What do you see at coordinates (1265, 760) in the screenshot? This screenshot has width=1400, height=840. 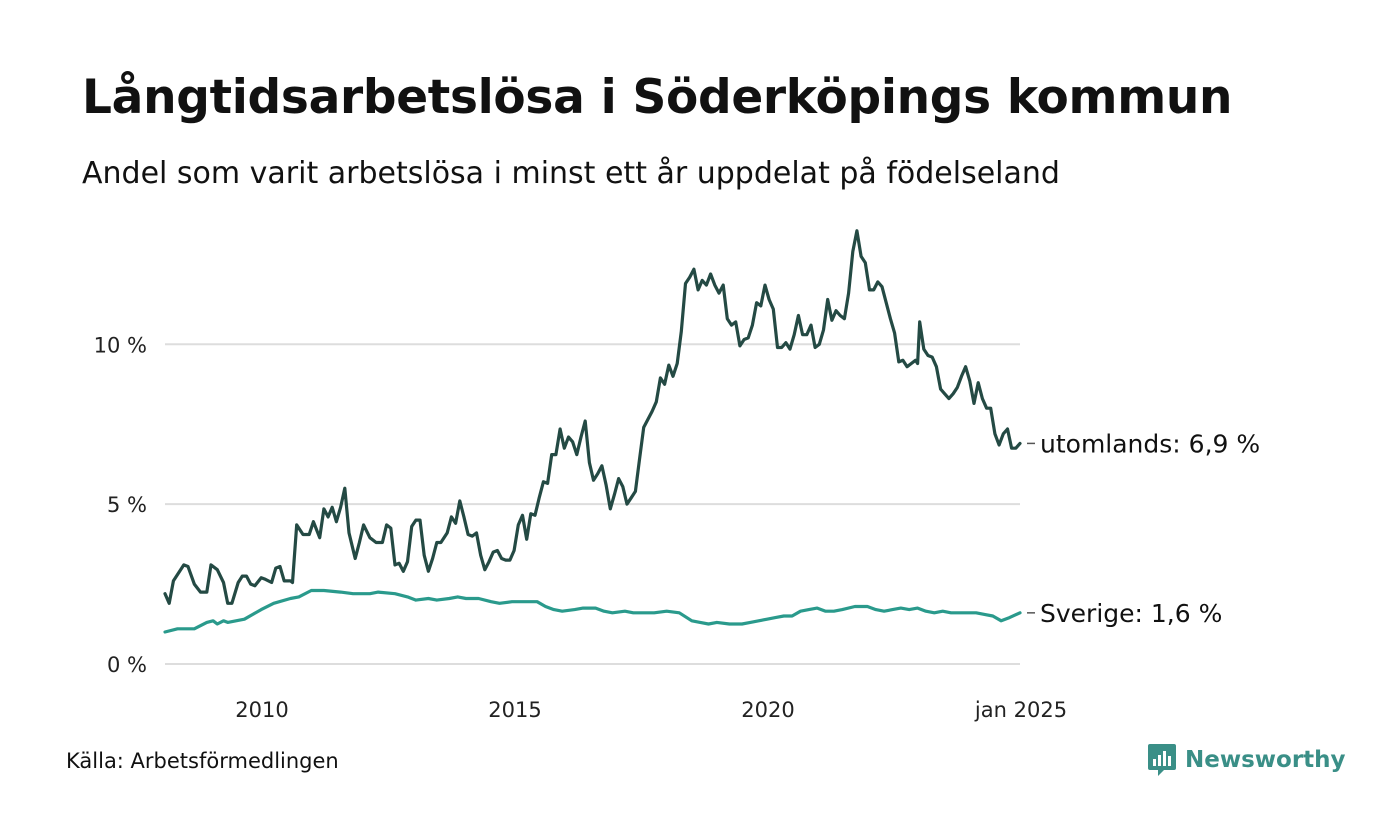 I see `brand-name: Newsworthy` at bounding box center [1265, 760].